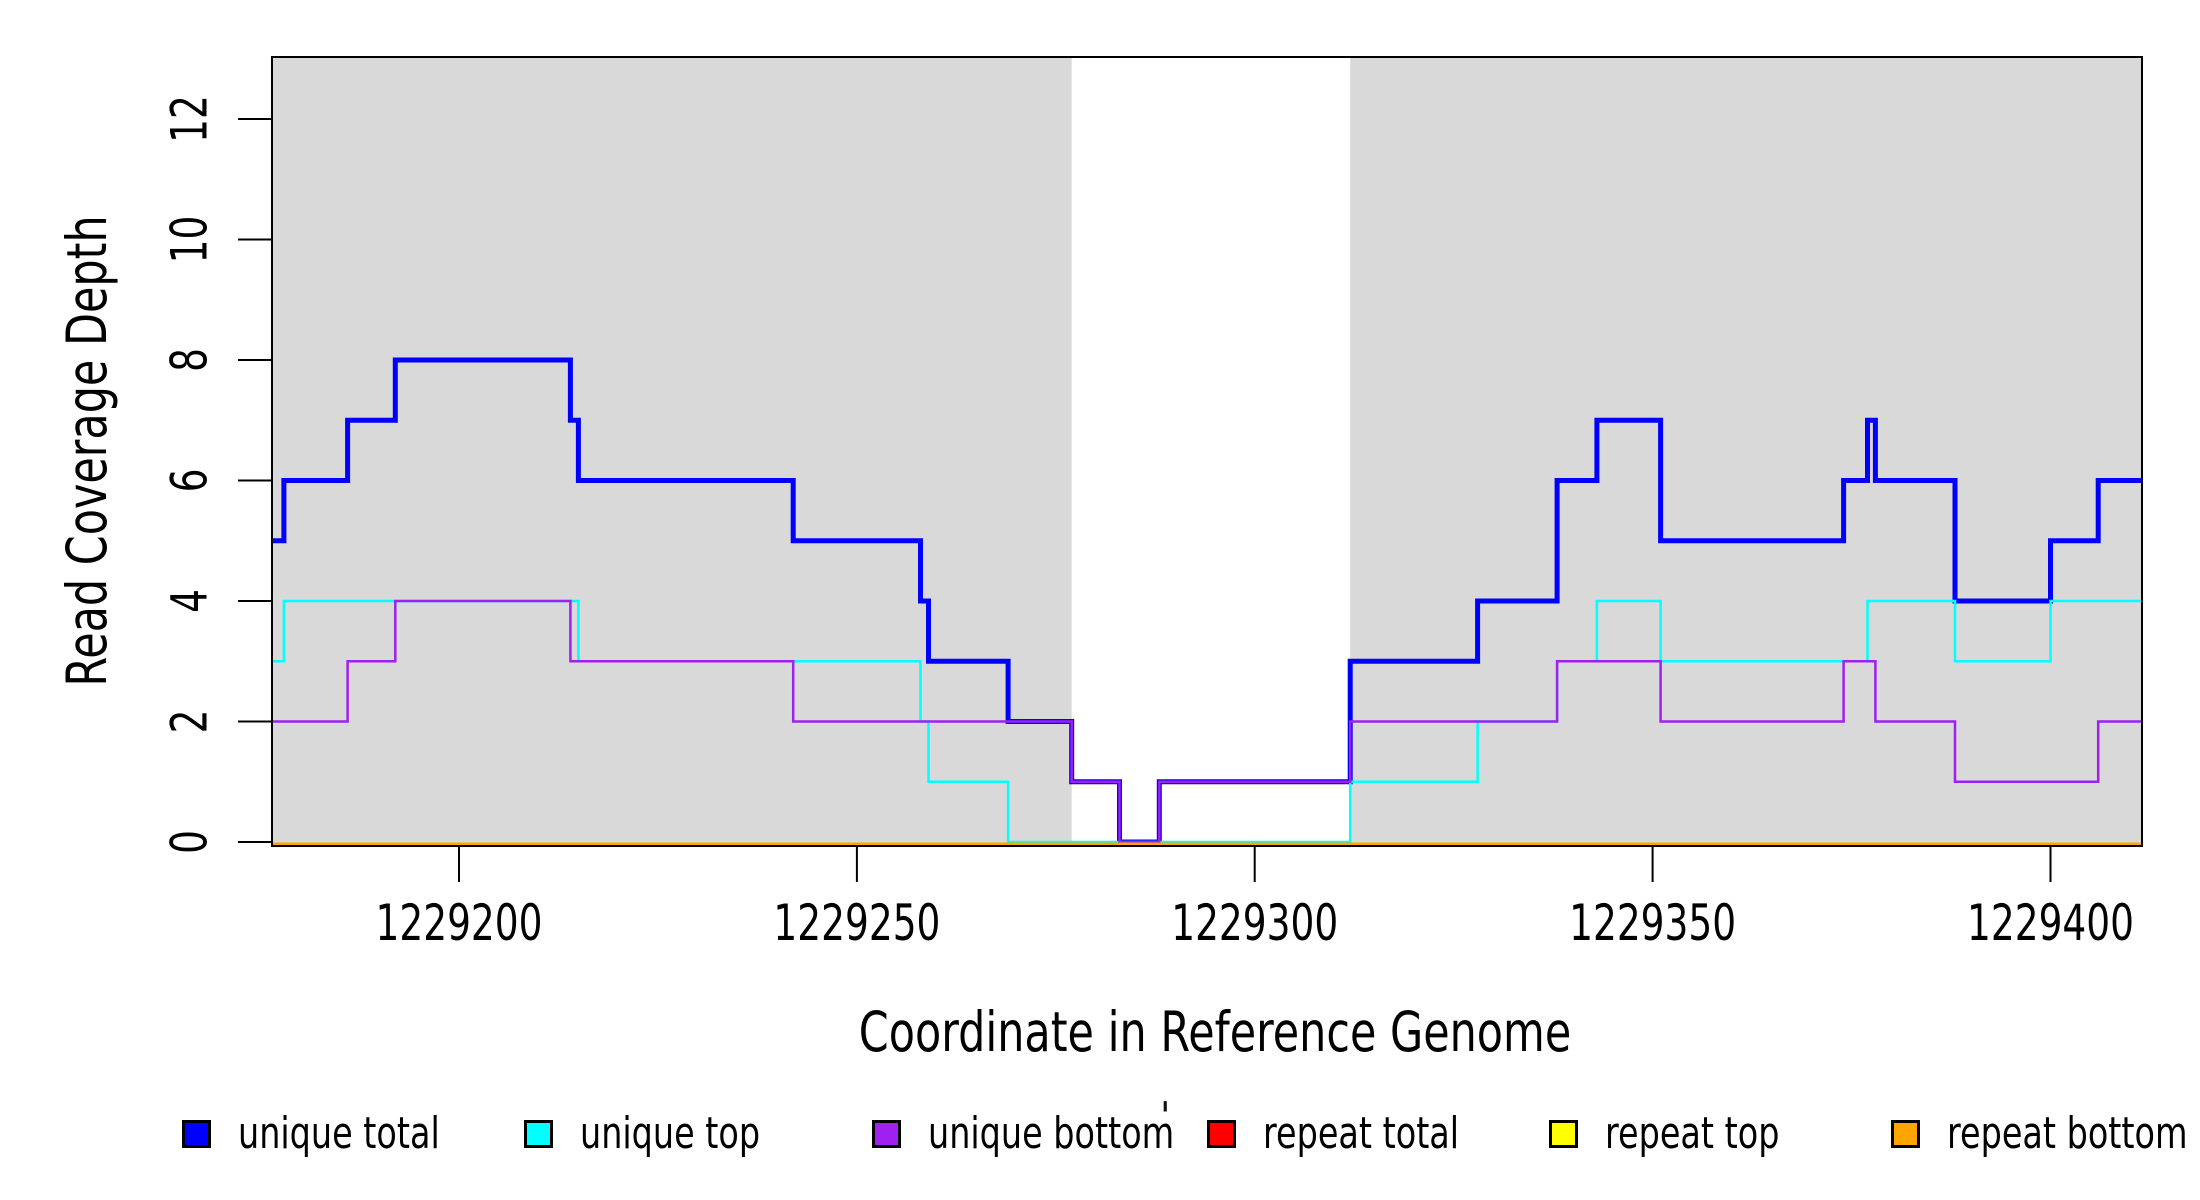  Describe the element at coordinates (1905, 1134) in the screenshot. I see `legend-swatch-repeat-bottom` at that location.